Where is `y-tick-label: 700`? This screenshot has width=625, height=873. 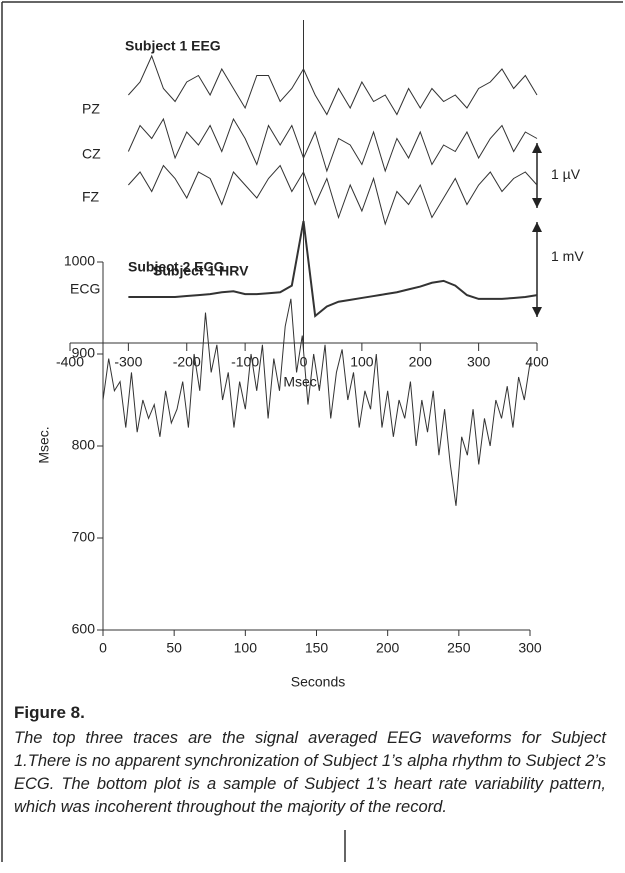 y-tick-label: 700 is located at coordinates (84, 537).